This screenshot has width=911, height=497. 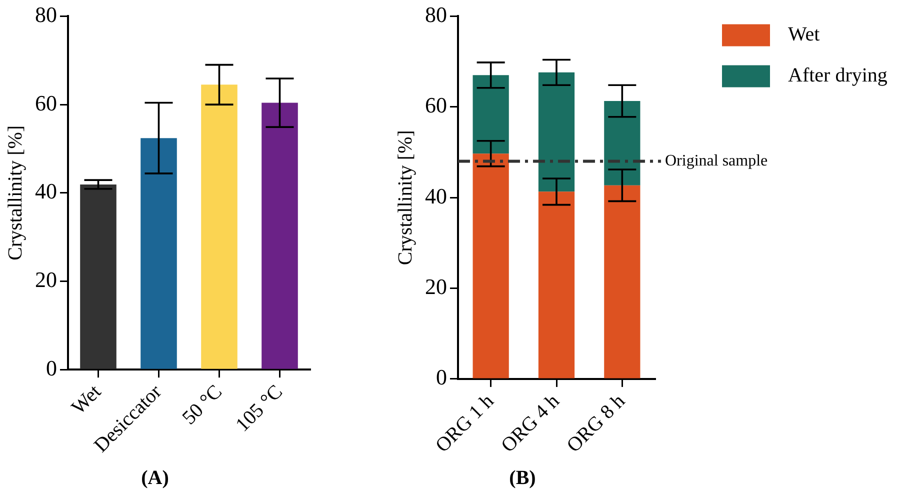 What do you see at coordinates (155, 478) in the screenshot?
I see `text: (A)` at bounding box center [155, 478].